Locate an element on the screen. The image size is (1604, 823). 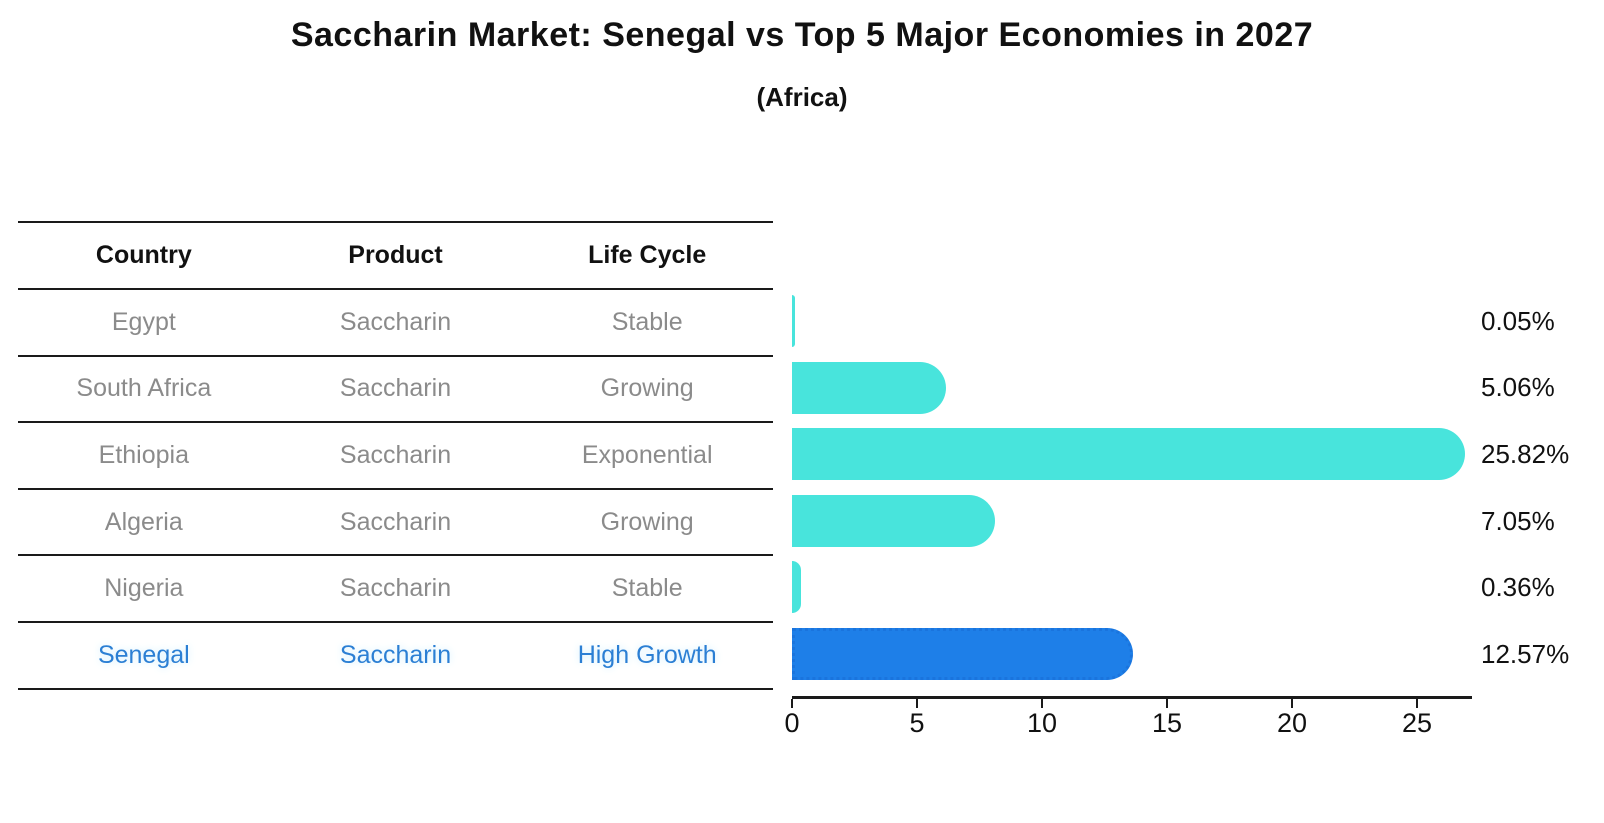
table-row-algeria: Algeria Saccharin Growing is located at coordinates (395, 523).